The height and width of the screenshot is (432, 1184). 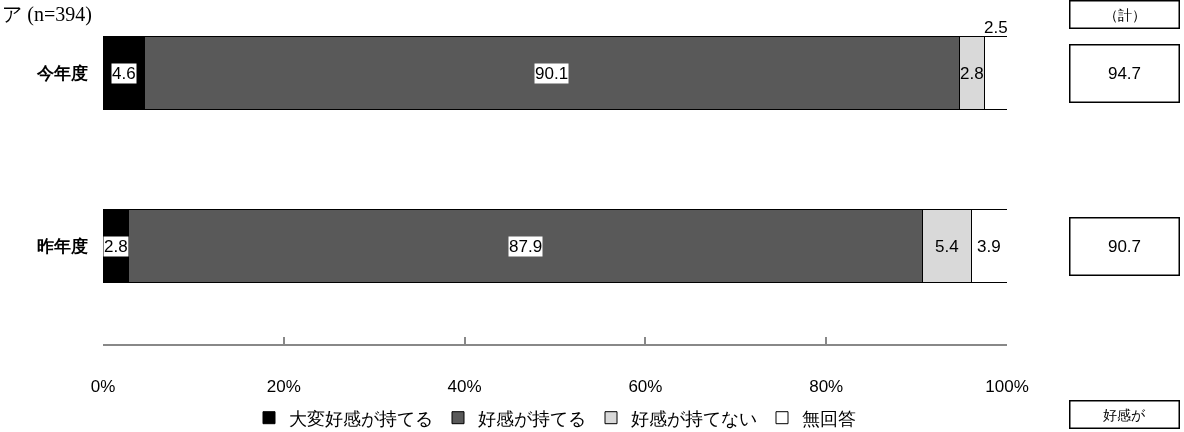 What do you see at coordinates (464, 387) in the screenshot?
I see `x-tick-label: 40%` at bounding box center [464, 387].